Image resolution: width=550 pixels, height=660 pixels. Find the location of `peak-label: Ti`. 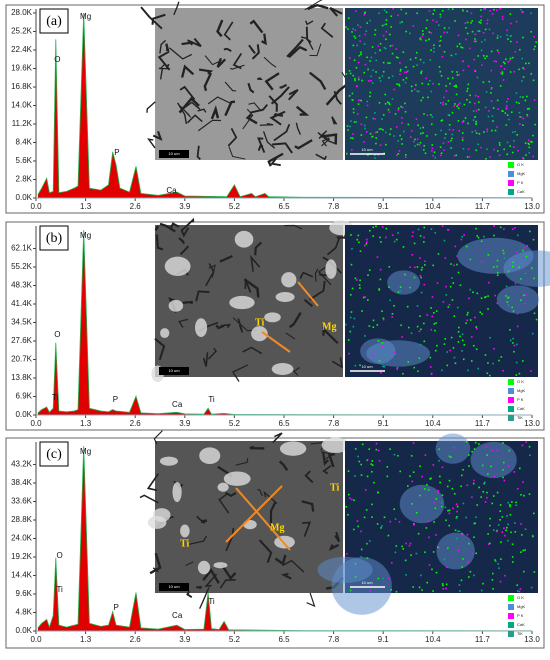

peak-label: Ti is located at coordinates (55, 397).